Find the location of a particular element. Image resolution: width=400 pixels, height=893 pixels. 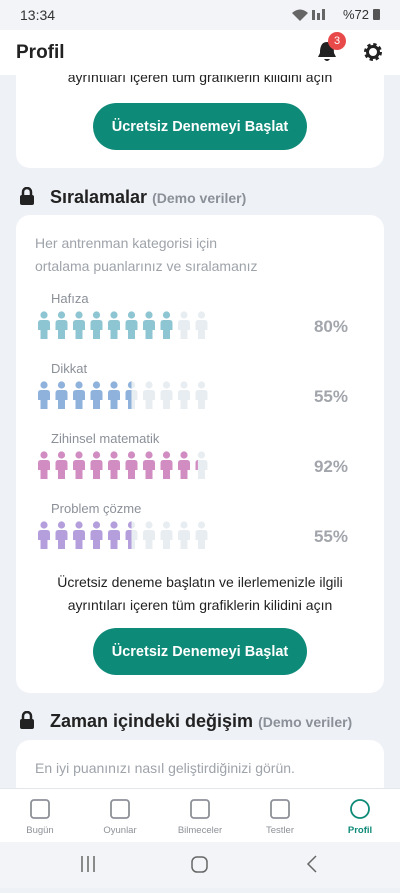

system-buttons is located at coordinates (199, 864).